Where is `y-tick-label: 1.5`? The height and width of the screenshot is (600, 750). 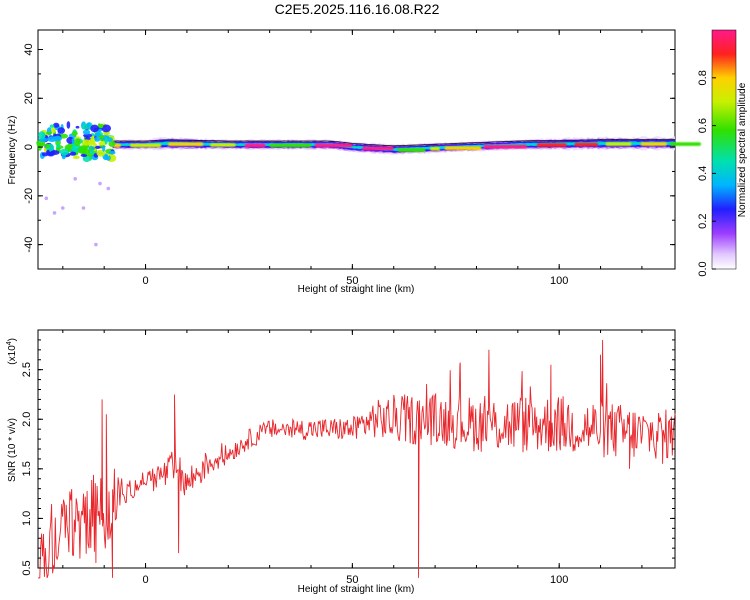
y-tick-label: 1.5 is located at coordinates (27, 468).